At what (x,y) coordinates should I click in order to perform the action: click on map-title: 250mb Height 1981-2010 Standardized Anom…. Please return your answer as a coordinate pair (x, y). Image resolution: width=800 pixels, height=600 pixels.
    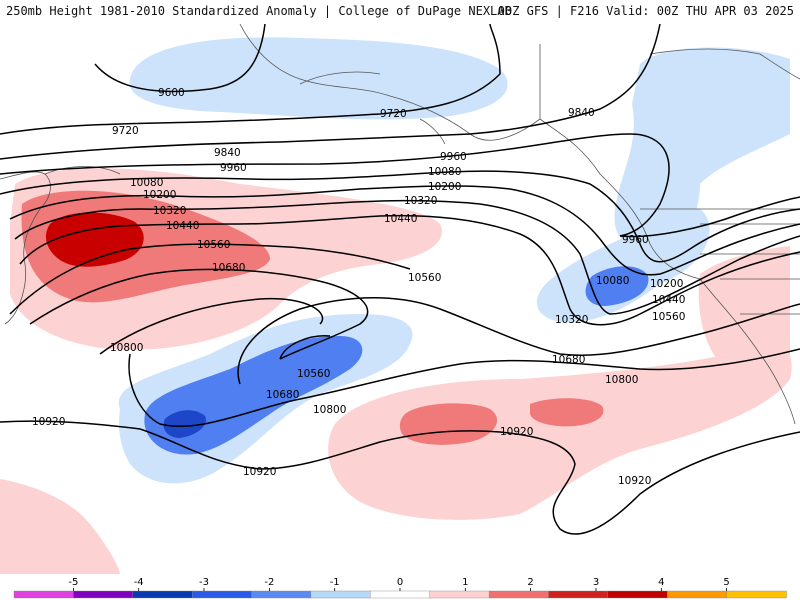
    Looking at the image, I should click on (259, 11).